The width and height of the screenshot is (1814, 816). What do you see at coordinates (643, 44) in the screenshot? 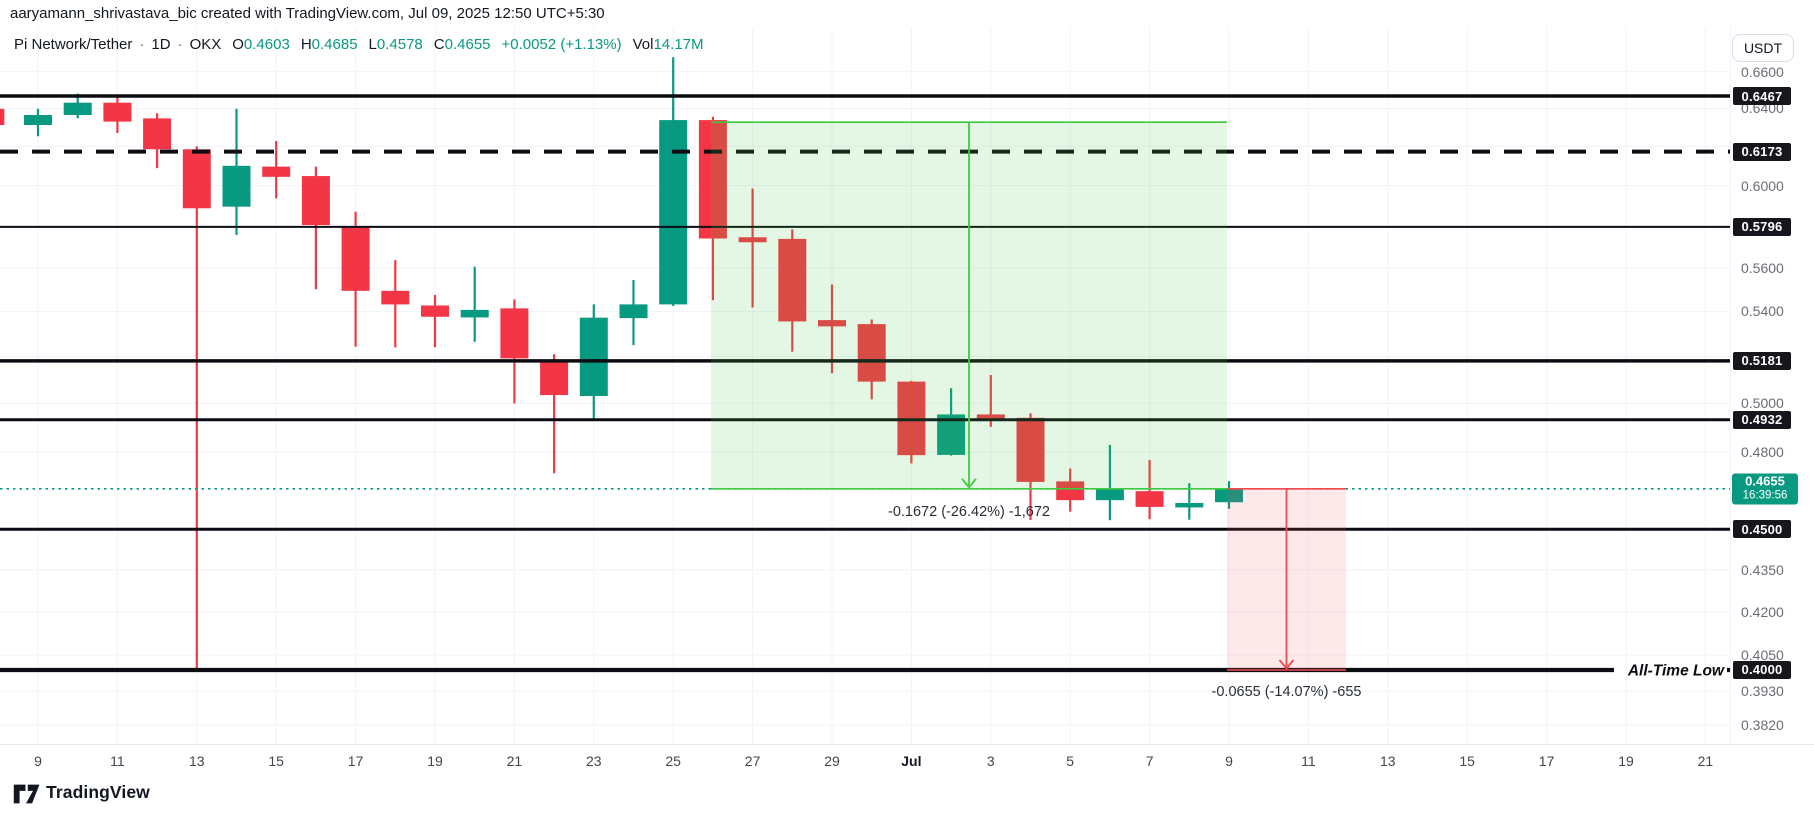
I see `volume-label: Vol` at bounding box center [643, 44].